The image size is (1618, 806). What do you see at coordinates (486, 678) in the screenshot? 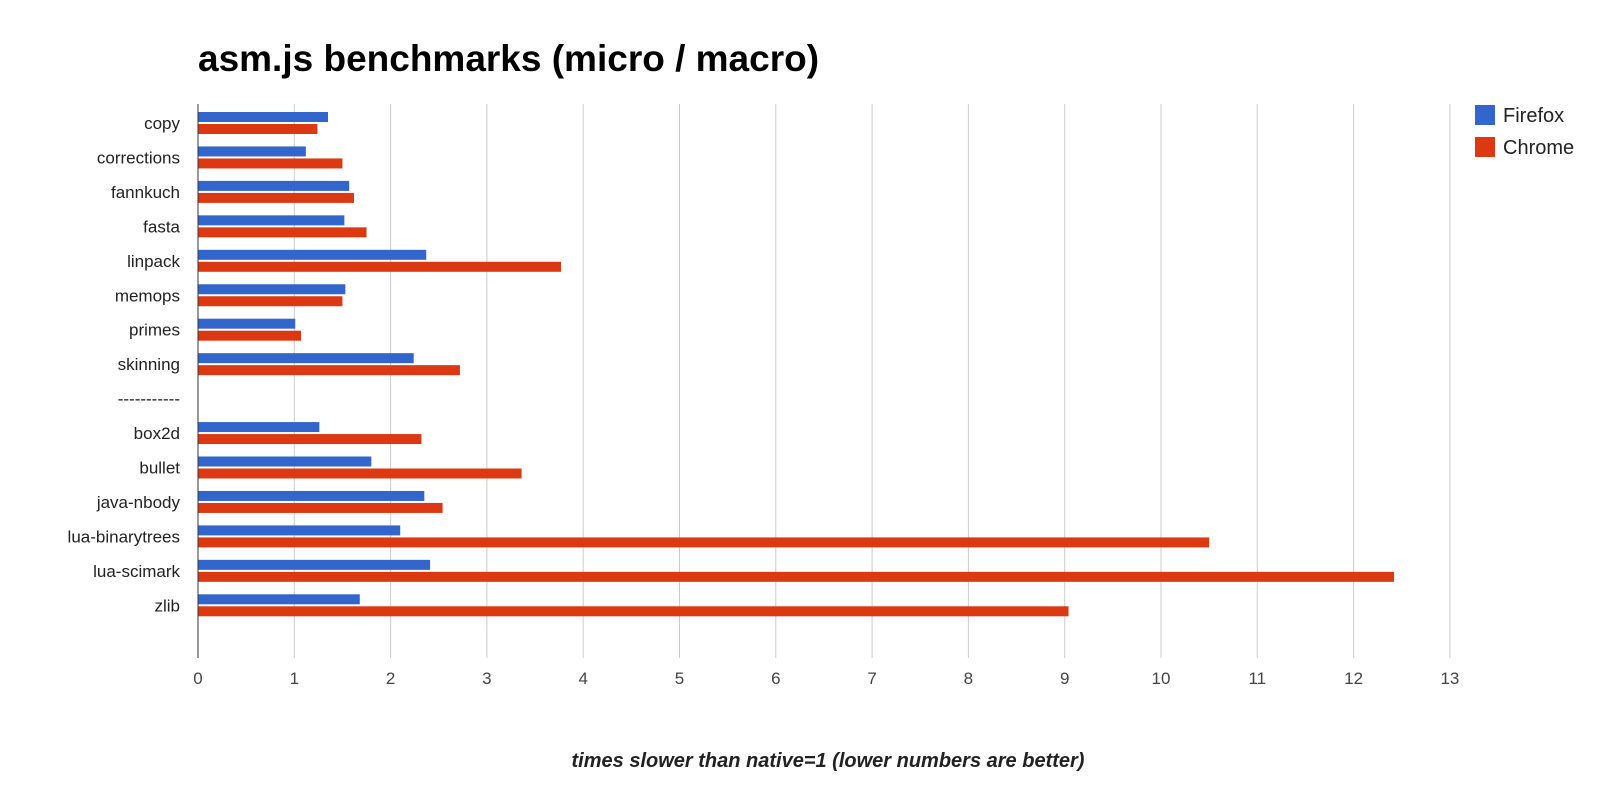
I see `x-tick-label-3: 3` at bounding box center [486, 678].